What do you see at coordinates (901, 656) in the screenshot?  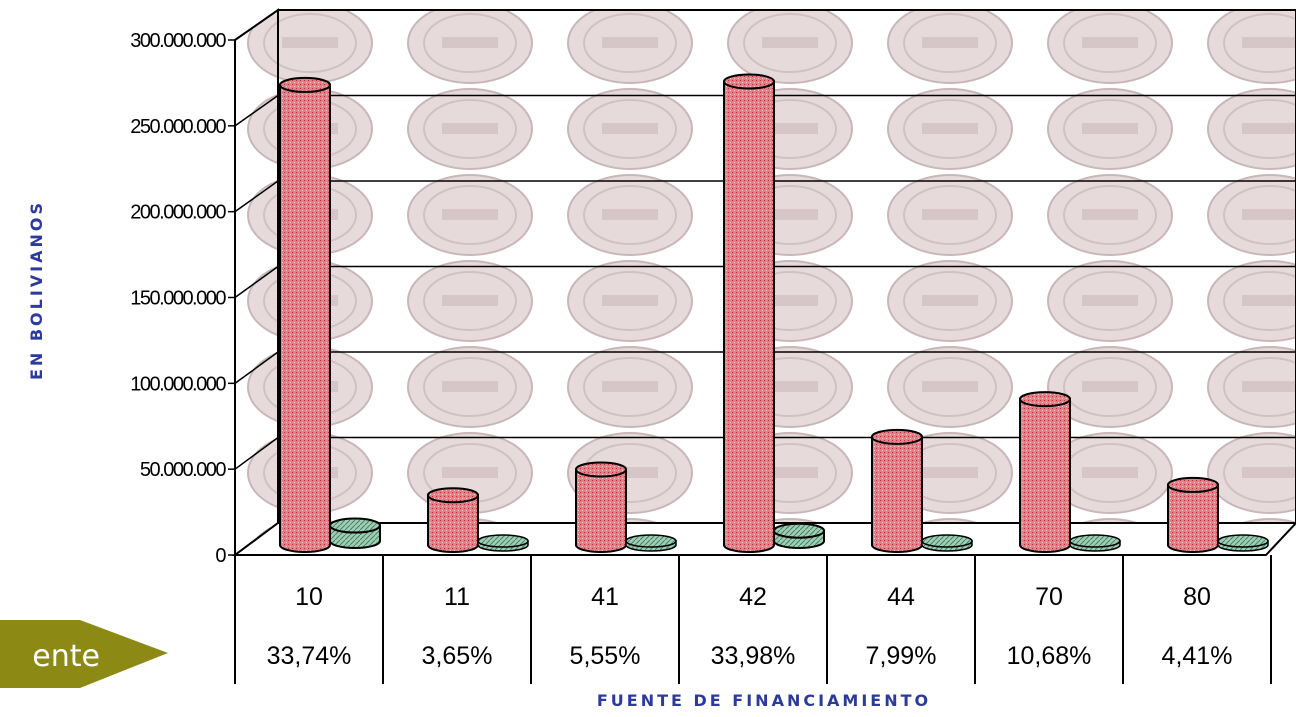 I see `percent-label: 7,99%` at bounding box center [901, 656].